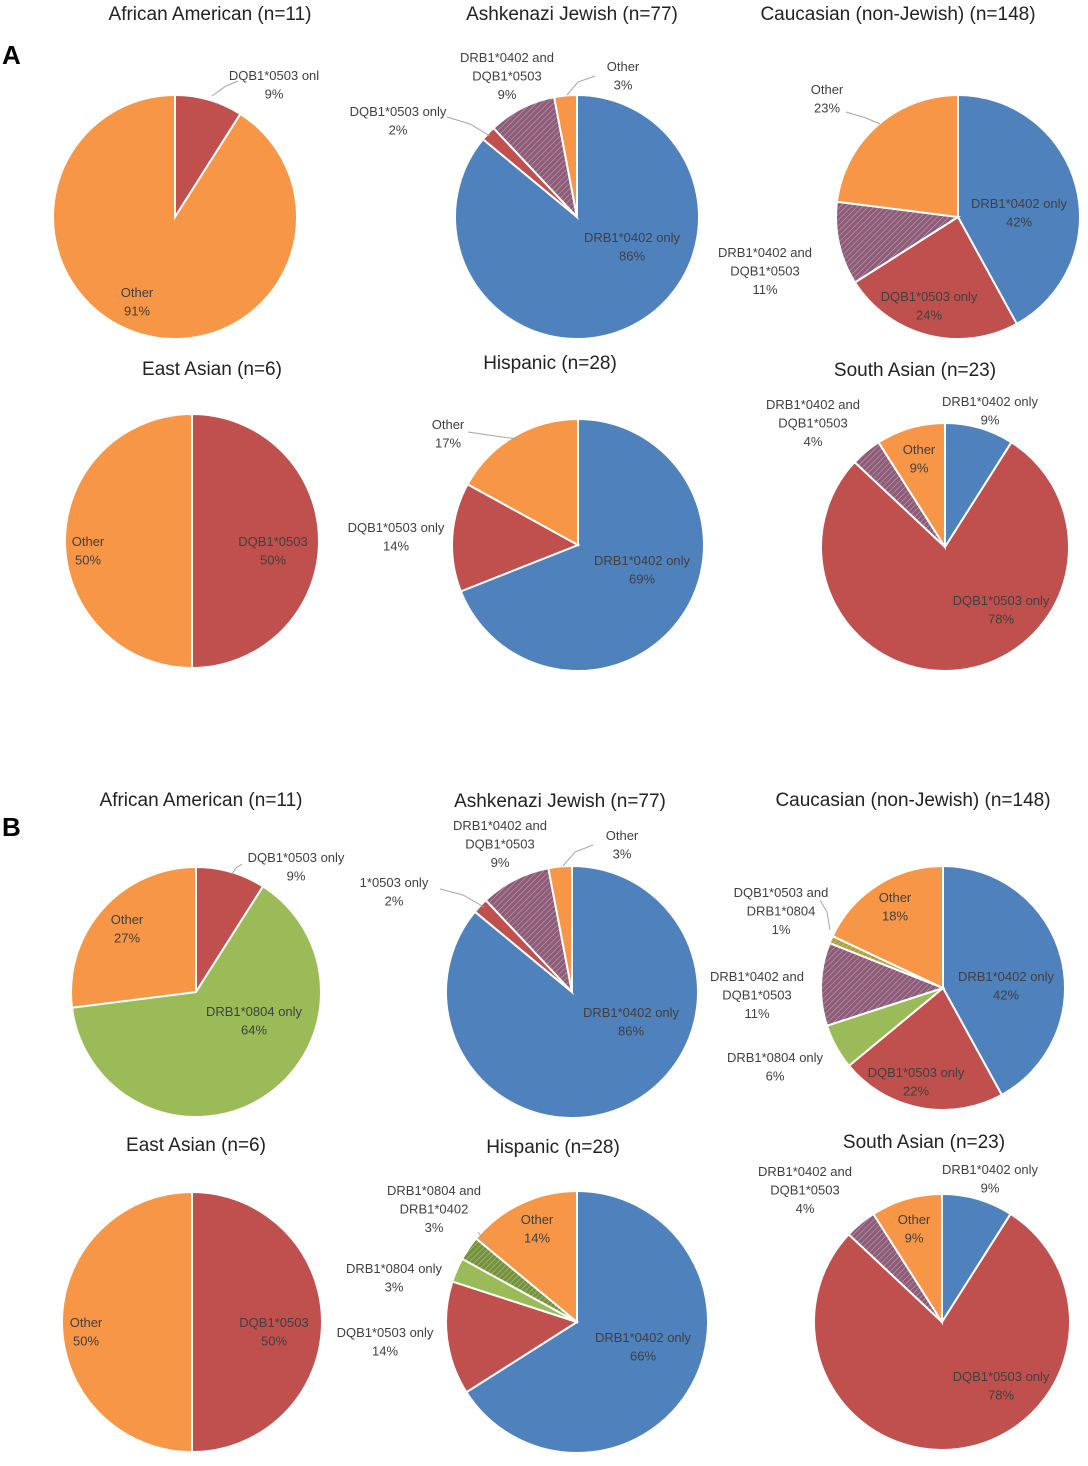  What do you see at coordinates (537, 1229) in the screenshot?
I see `slice-label: Other 14%` at bounding box center [537, 1229].